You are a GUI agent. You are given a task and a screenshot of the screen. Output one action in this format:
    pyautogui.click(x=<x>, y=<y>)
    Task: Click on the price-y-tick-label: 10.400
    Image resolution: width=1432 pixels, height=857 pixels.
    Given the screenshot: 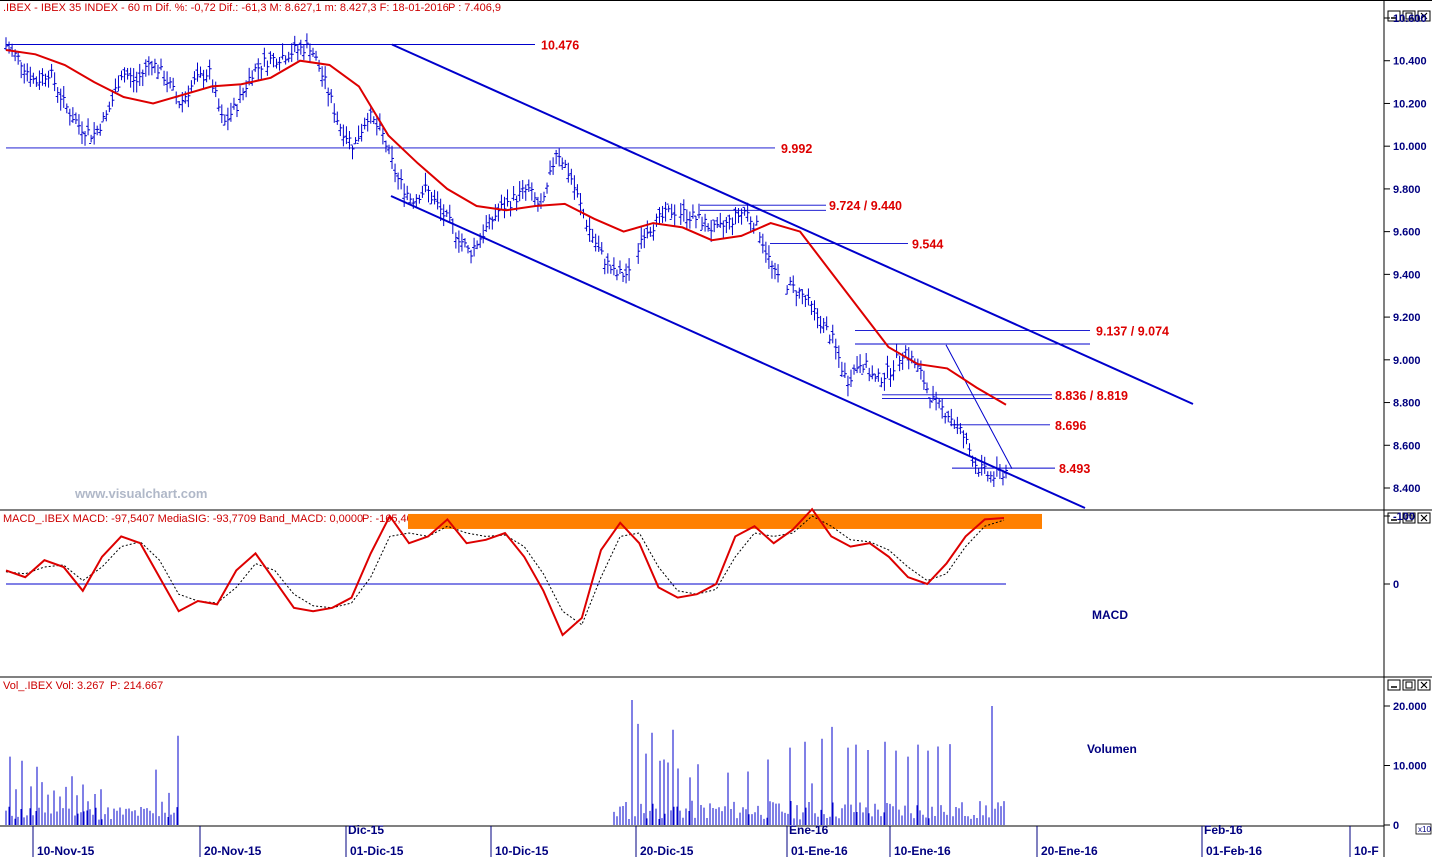 What is the action you would take?
    pyautogui.click(x=1410, y=62)
    